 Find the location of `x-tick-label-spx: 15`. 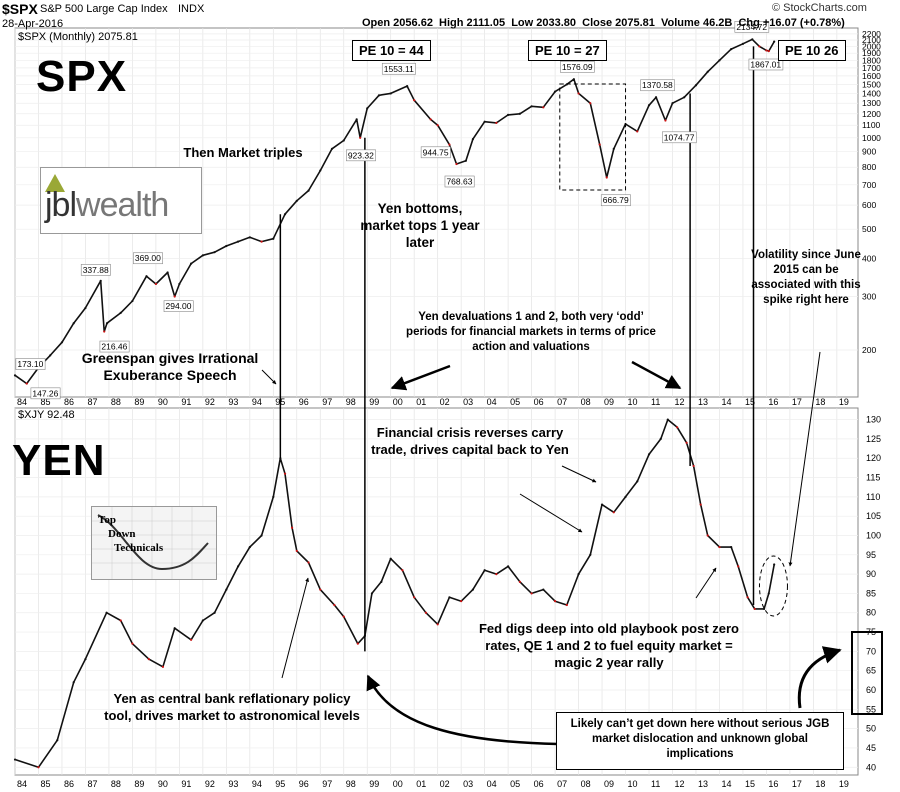

x-tick-label-spx: 15 is located at coordinates (750, 402).